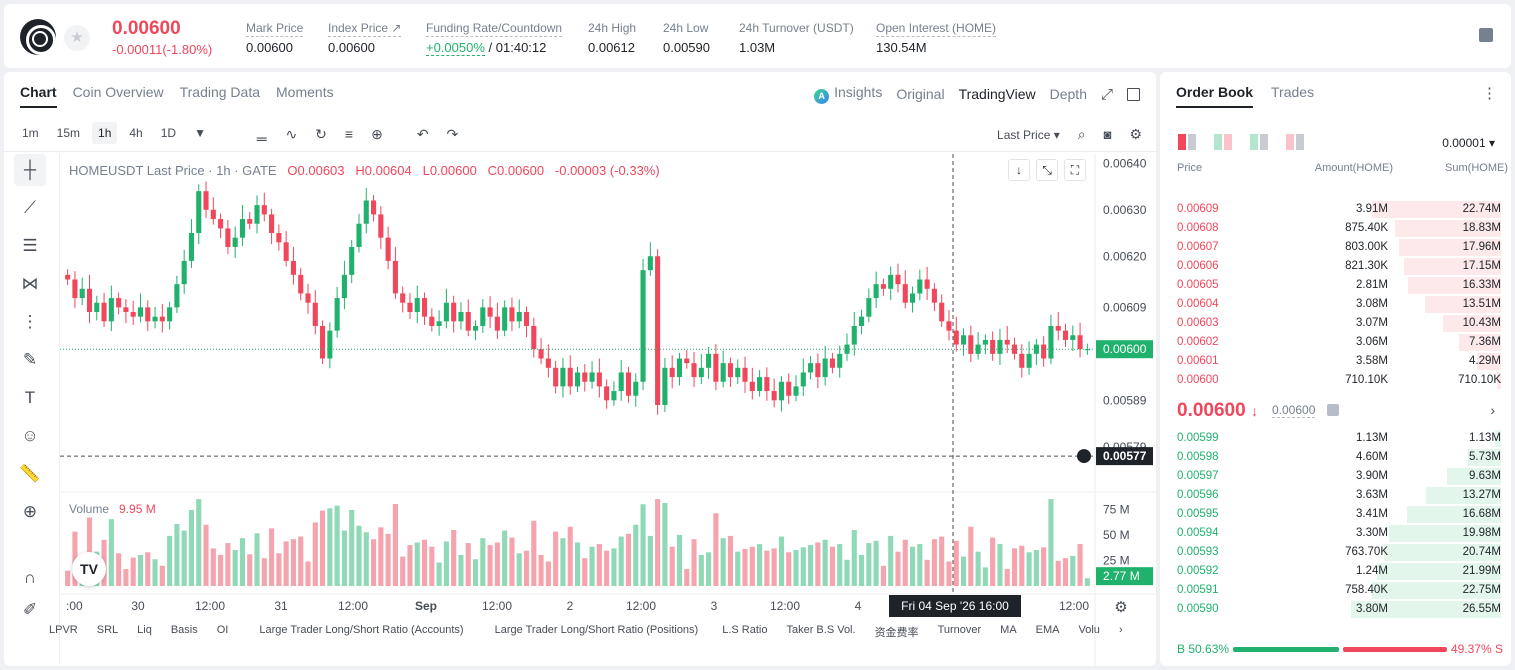  What do you see at coordinates (30, 170) in the screenshot?
I see `crosshair-icon: ┼` at bounding box center [30, 170].